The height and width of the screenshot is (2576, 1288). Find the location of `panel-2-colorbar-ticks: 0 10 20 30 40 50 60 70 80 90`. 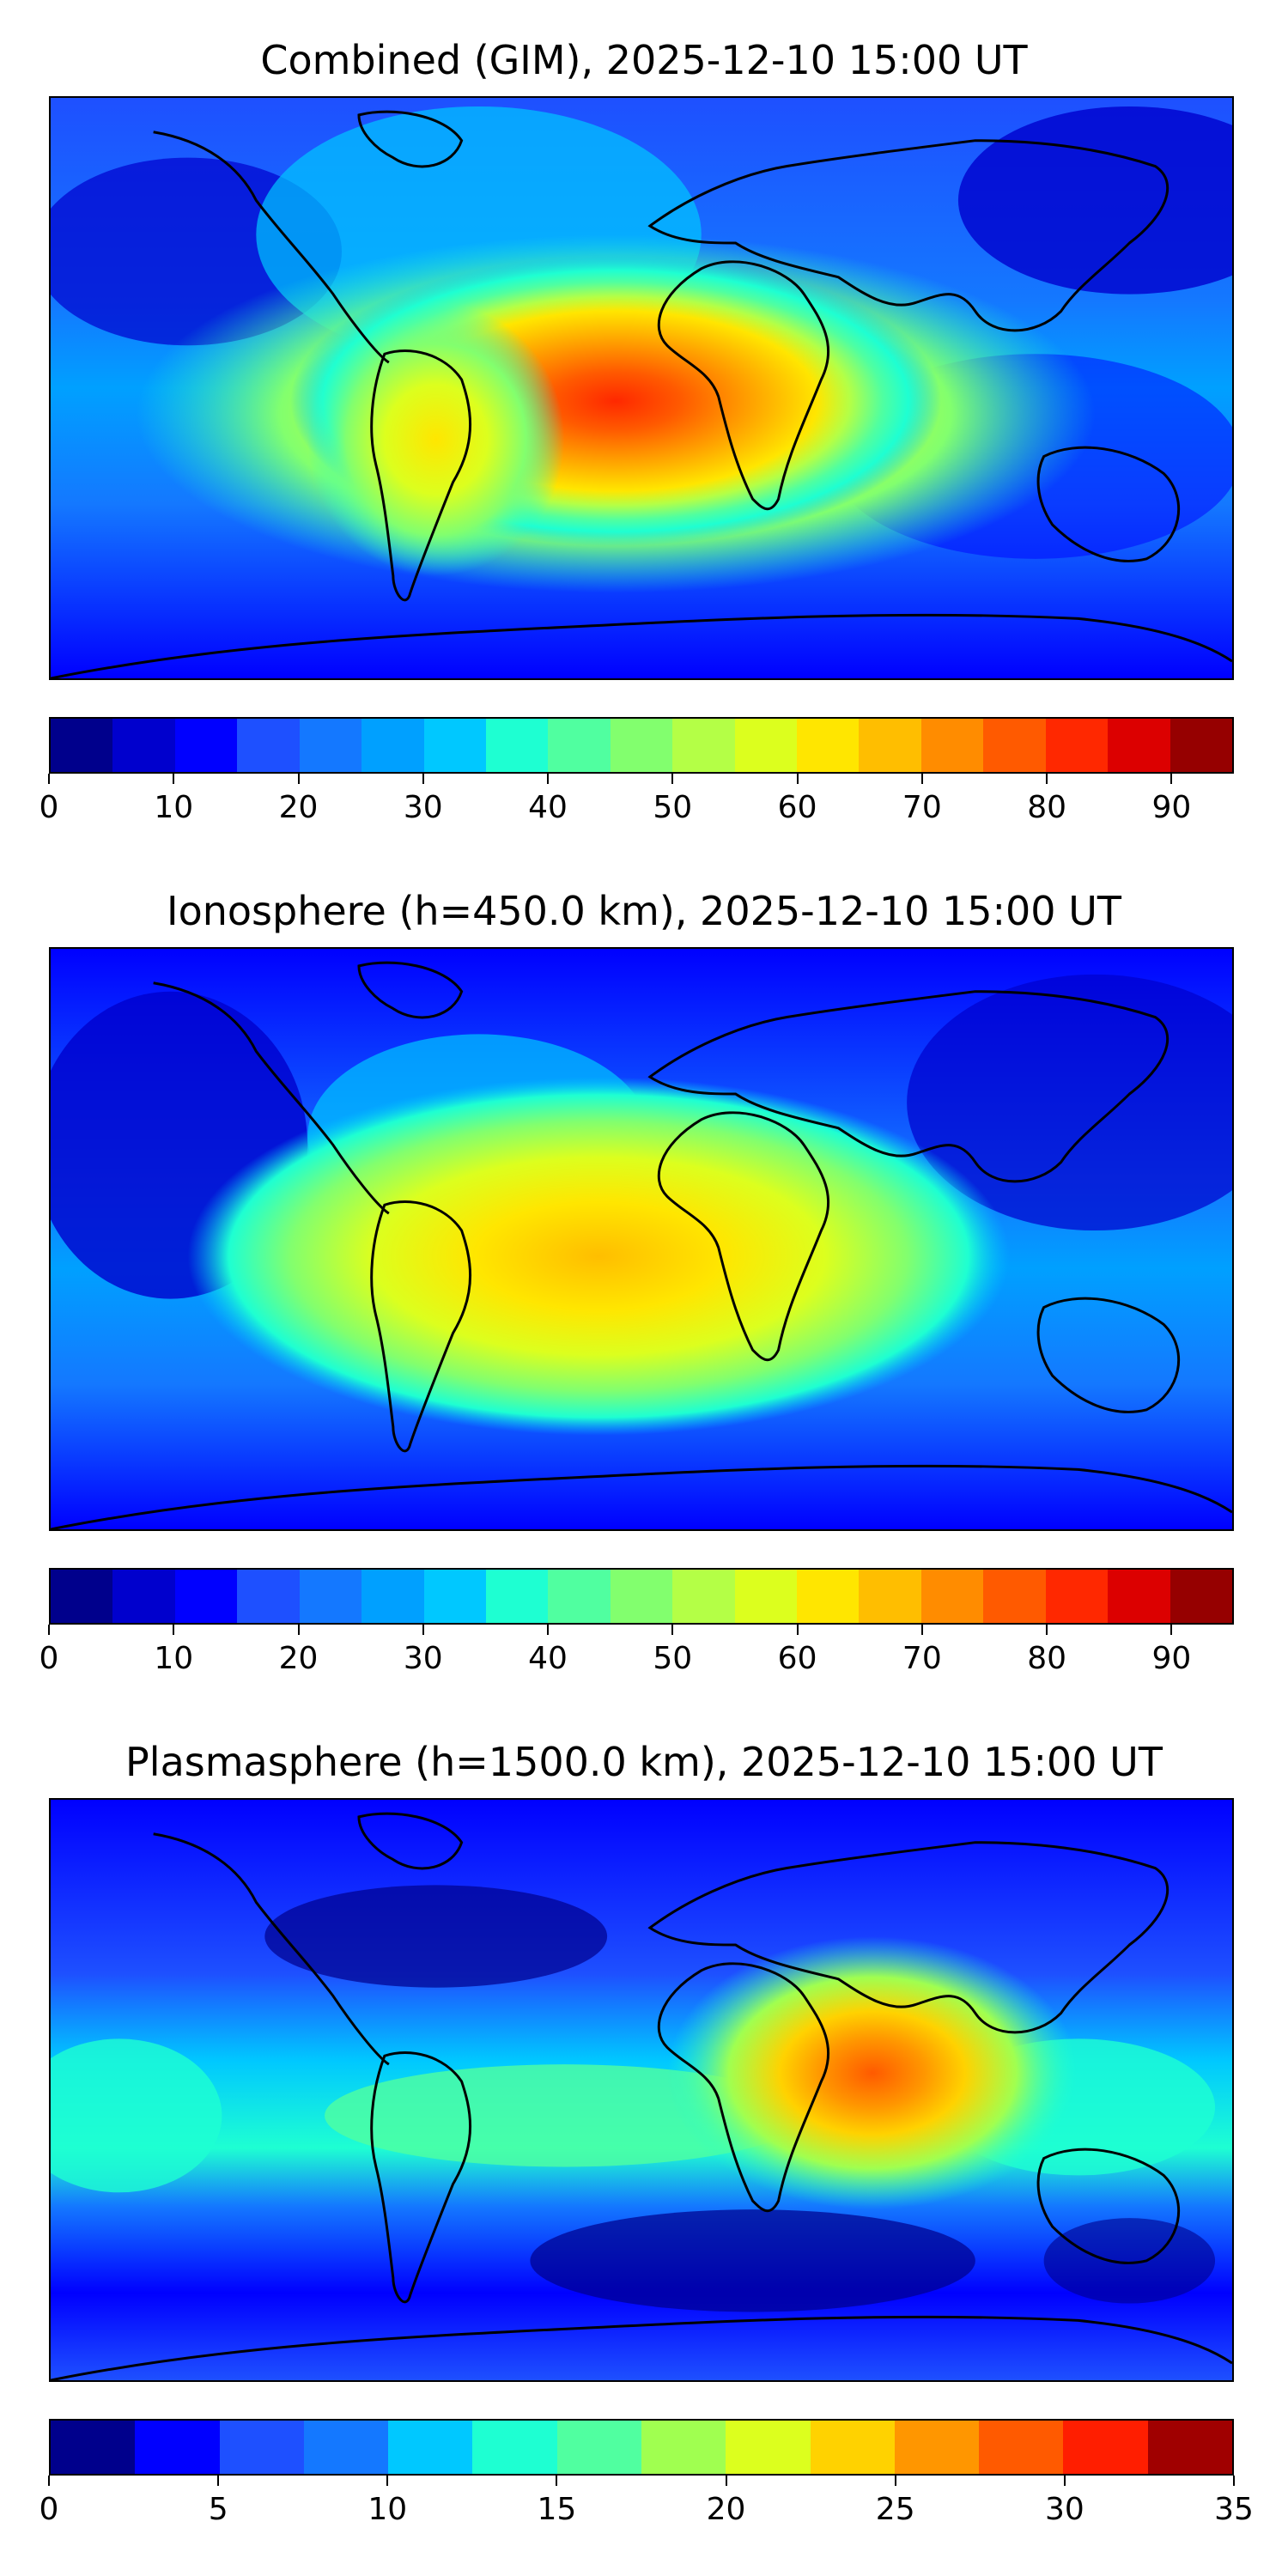

panel-2-colorbar-ticks: 0 10 20 30 40 50 60 70 80 90 is located at coordinates (636, 1650).